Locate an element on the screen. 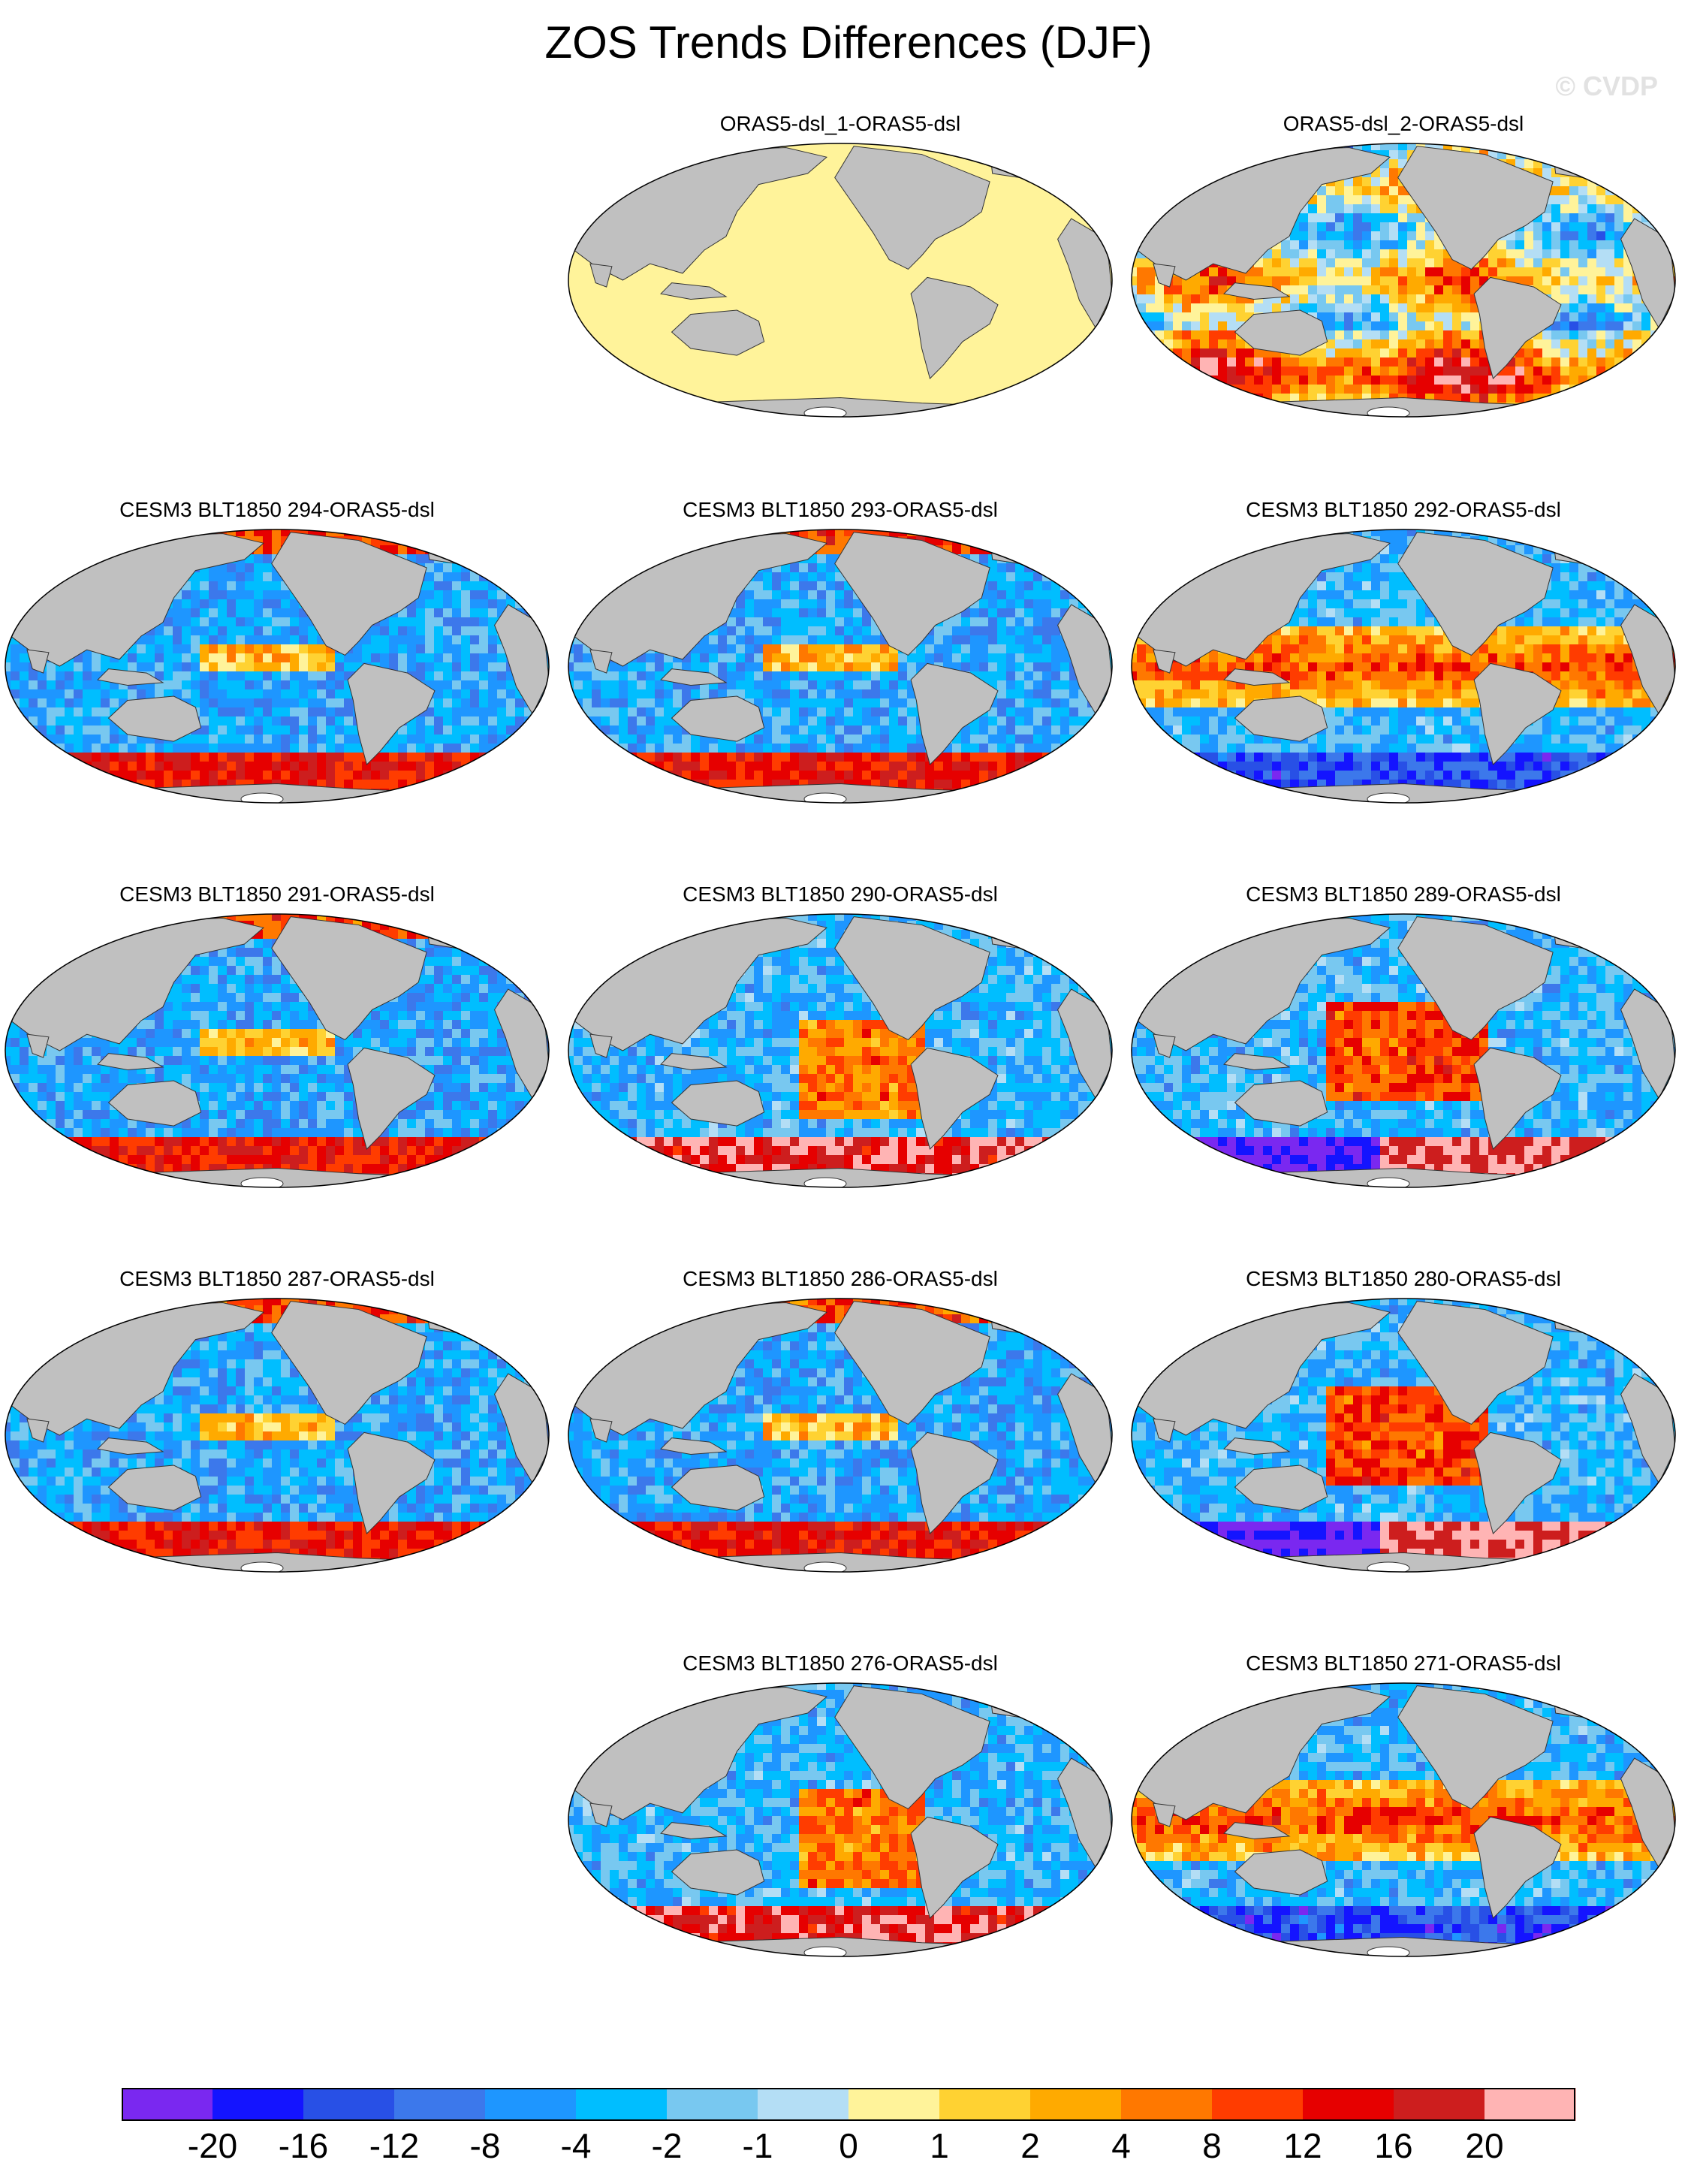 The width and height of the screenshot is (1697, 2184). cvdp-watermark: © CVDP is located at coordinates (1607, 86).